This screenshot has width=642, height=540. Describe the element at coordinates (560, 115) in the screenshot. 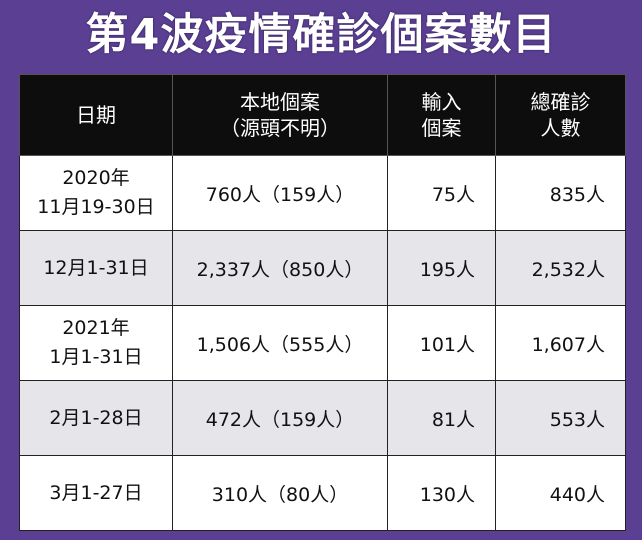

I see `header-total-cases: 總確診 人數` at that location.